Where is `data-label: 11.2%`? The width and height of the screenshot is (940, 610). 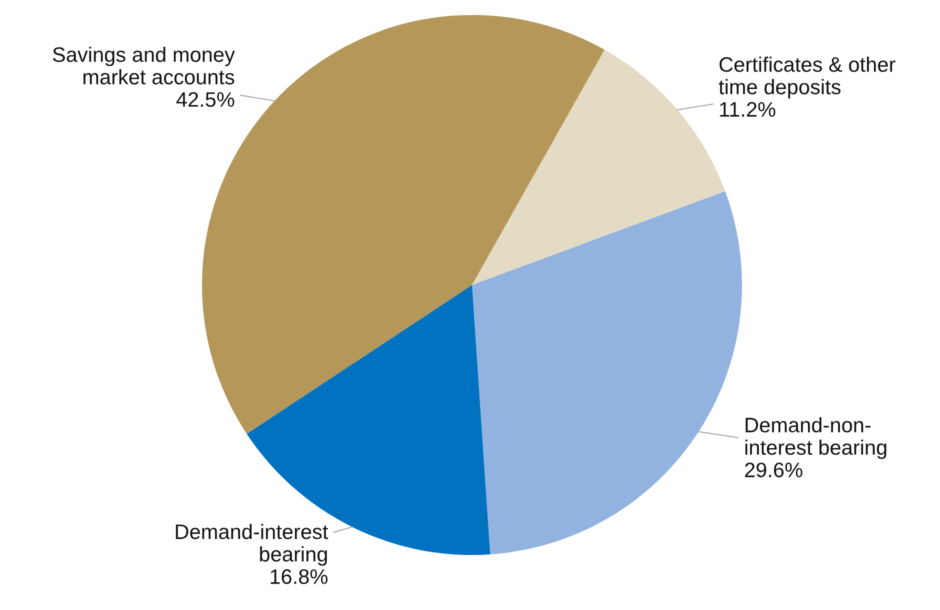
data-label: 11.2% is located at coordinates (748, 109).